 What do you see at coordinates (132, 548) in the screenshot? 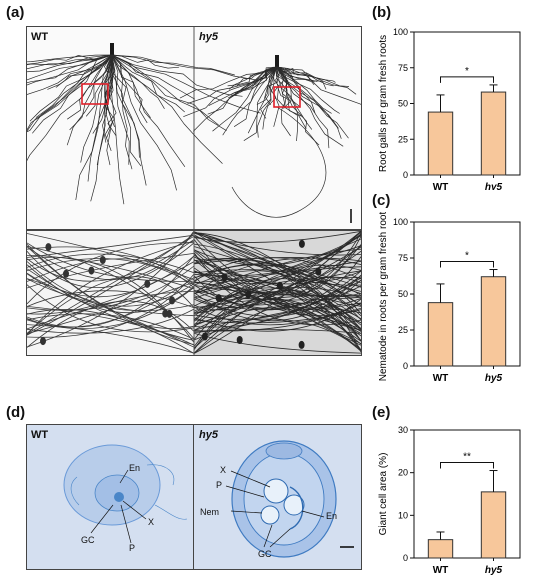
I see `wt-label-p: P` at bounding box center [132, 548].